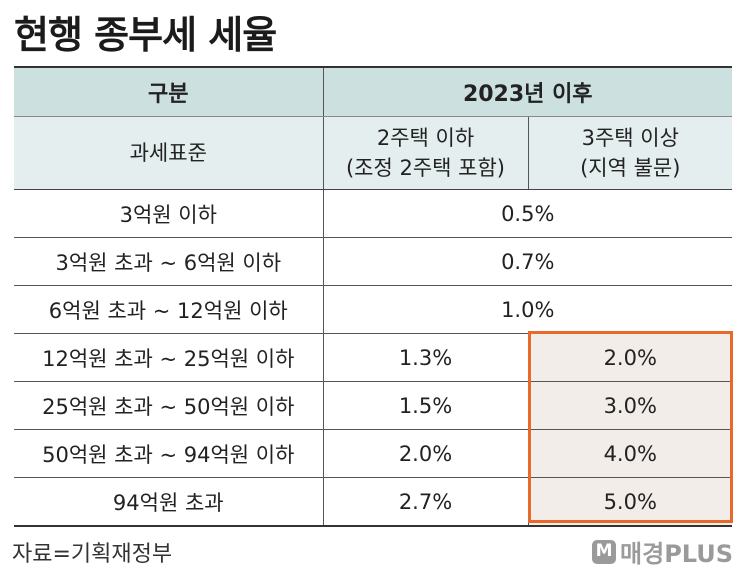 The width and height of the screenshot is (743, 577). What do you see at coordinates (630, 502) in the screenshot?
I see `rate-three-plus-cell: 5.0%` at bounding box center [630, 502].